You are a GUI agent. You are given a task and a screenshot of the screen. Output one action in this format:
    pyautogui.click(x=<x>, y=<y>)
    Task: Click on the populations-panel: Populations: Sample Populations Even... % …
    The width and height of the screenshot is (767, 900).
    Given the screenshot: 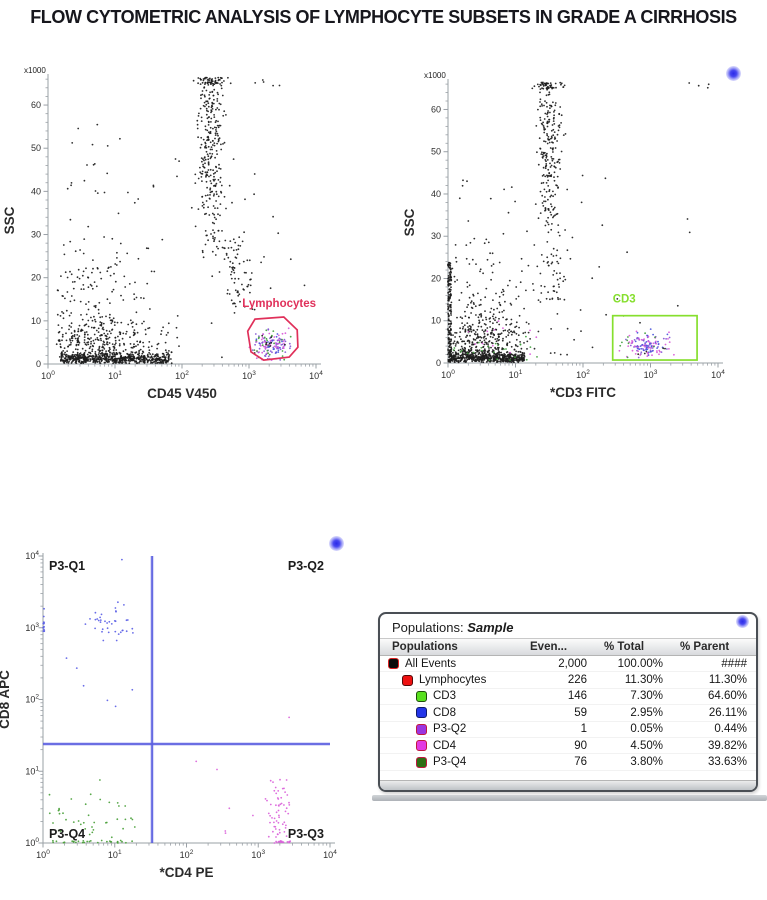 What is the action you would take?
    pyautogui.click(x=568, y=702)
    